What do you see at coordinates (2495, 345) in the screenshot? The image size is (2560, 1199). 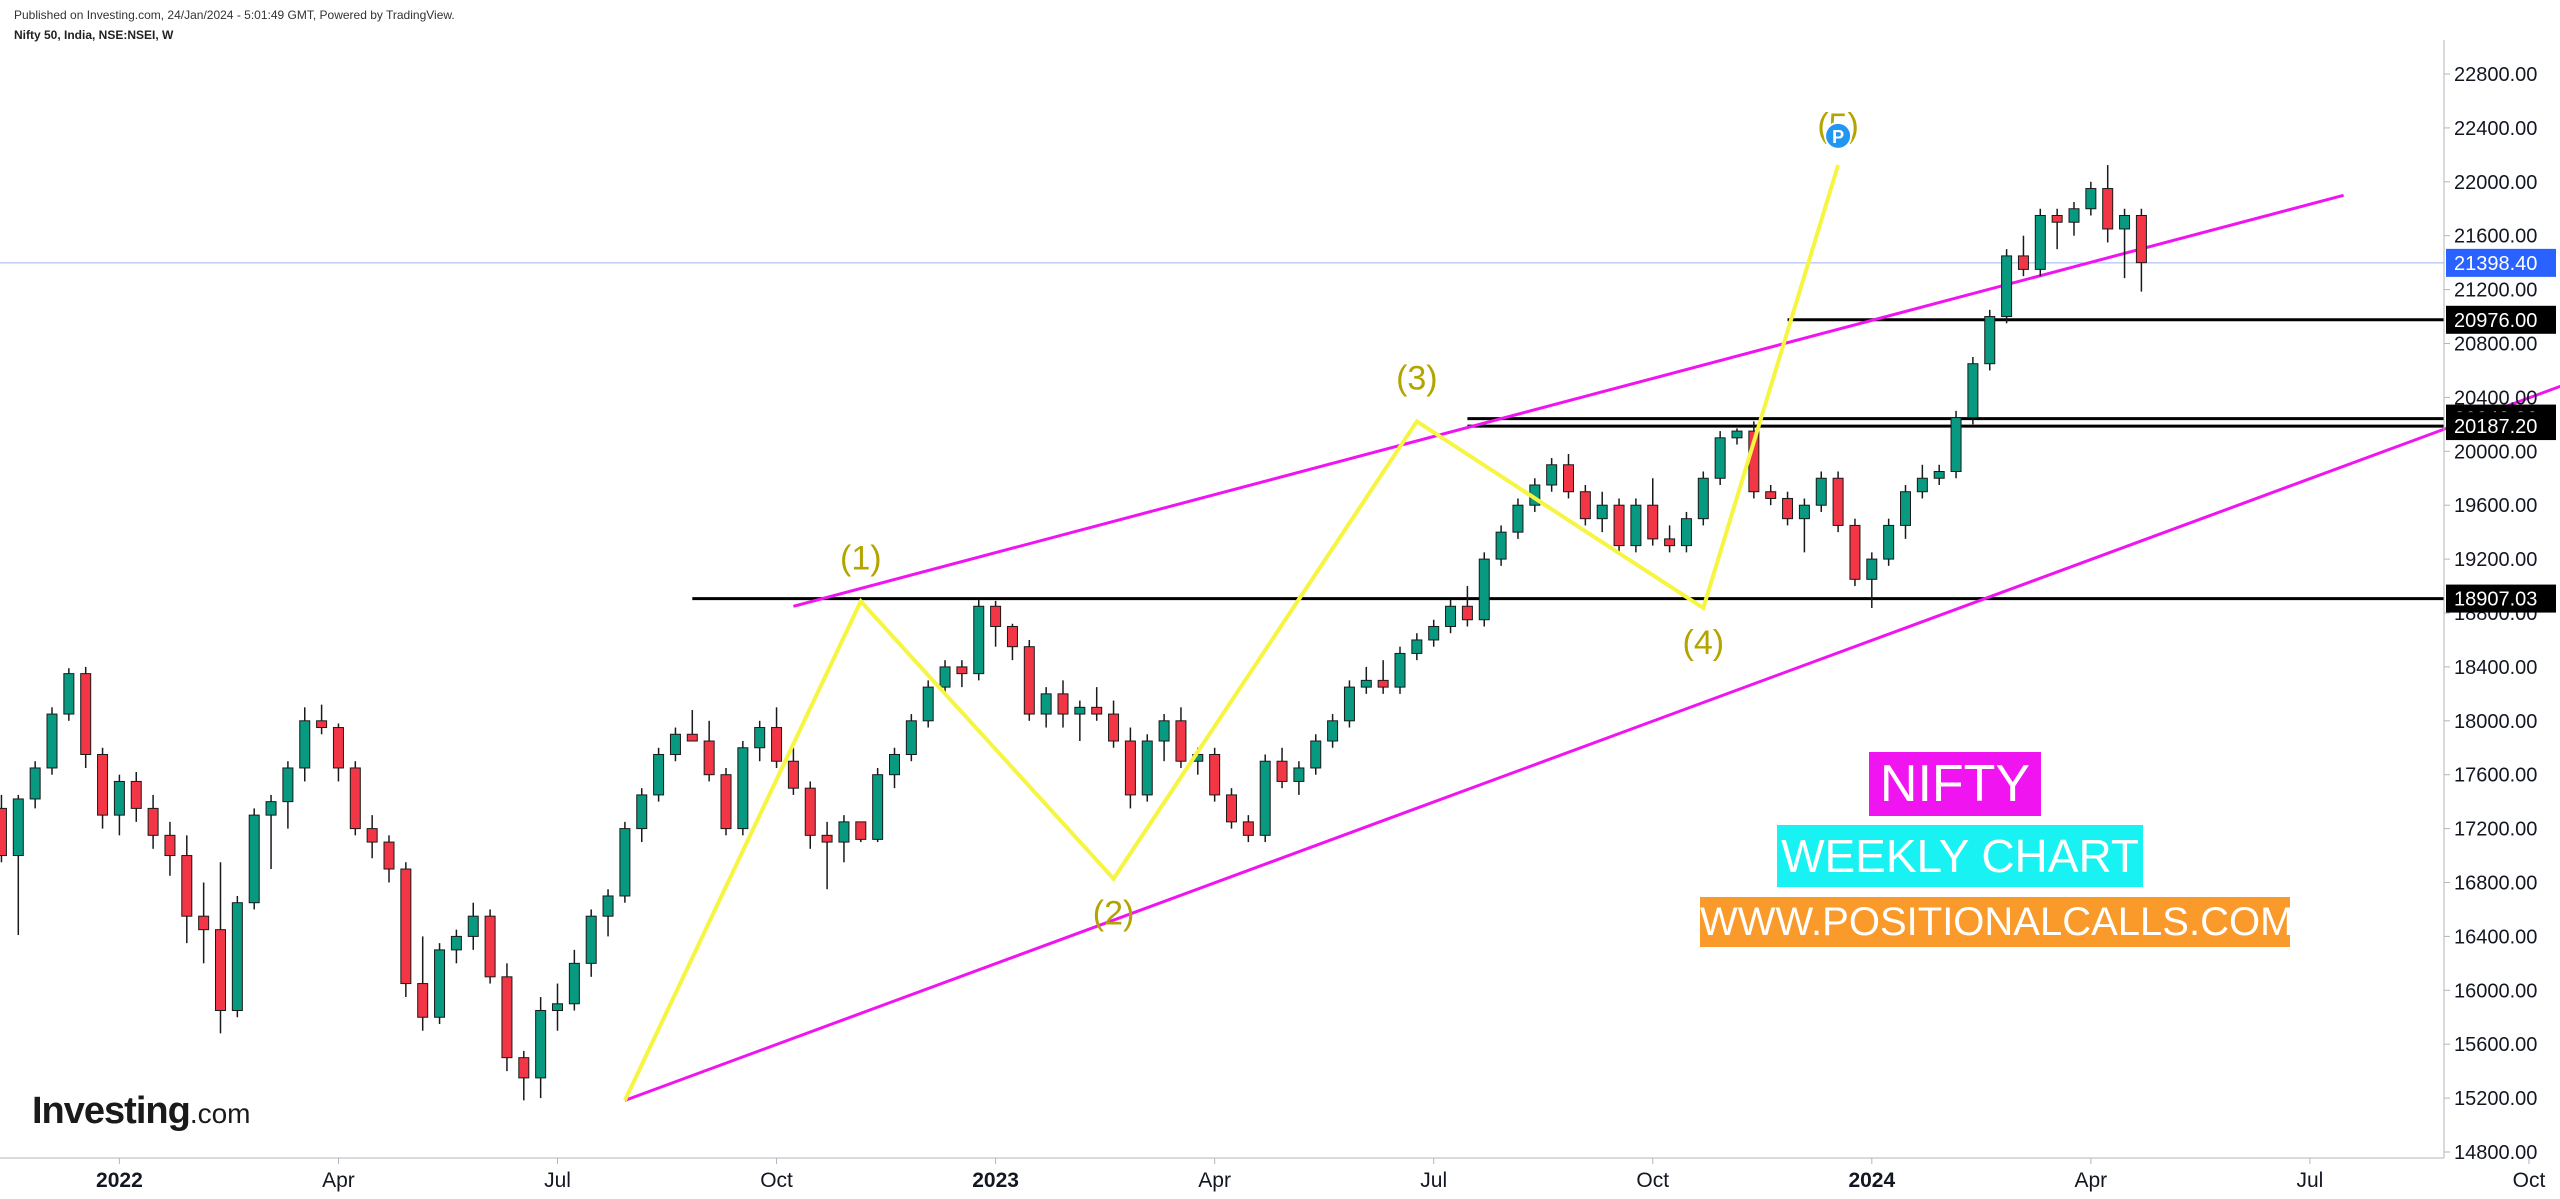 I see `price-tick-label: 20800.00` at bounding box center [2495, 345].